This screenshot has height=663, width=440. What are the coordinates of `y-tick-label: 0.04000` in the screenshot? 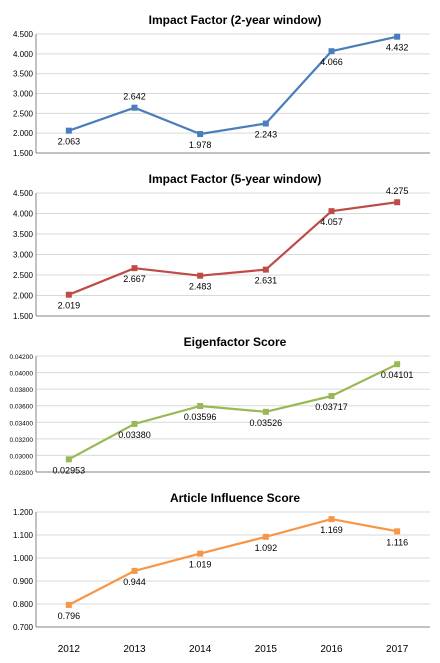 It's located at (22, 374).